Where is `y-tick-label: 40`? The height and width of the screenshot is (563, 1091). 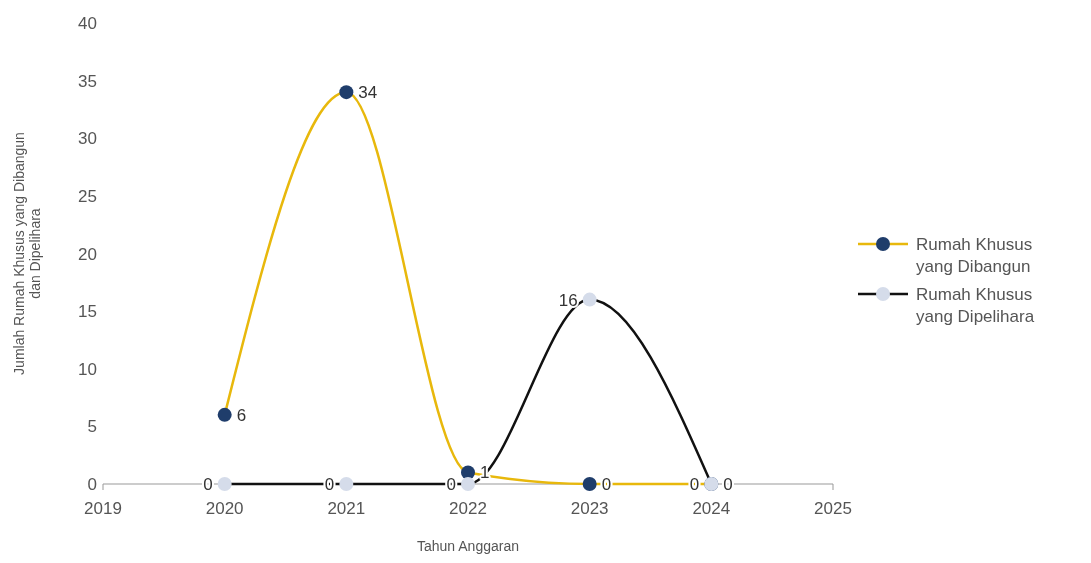 y-tick-label: 40 is located at coordinates (87, 23).